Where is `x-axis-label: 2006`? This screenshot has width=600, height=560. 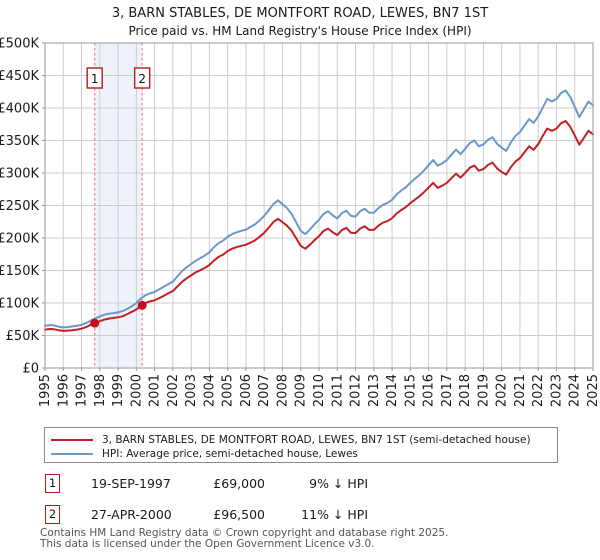 x-axis-label: 2006 is located at coordinates (246, 390).